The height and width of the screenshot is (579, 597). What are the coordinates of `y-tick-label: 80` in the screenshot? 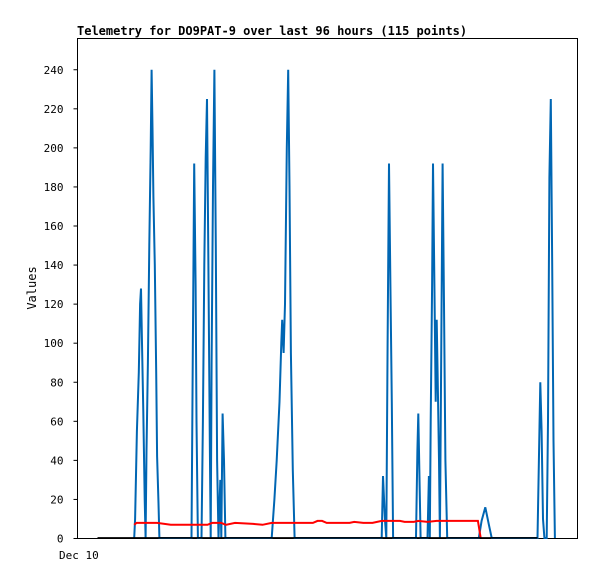 It's located at (56, 382).